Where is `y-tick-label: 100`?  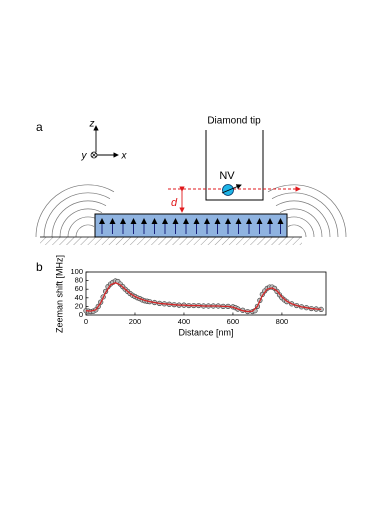 y-tick-label: 100 is located at coordinates (76, 271).